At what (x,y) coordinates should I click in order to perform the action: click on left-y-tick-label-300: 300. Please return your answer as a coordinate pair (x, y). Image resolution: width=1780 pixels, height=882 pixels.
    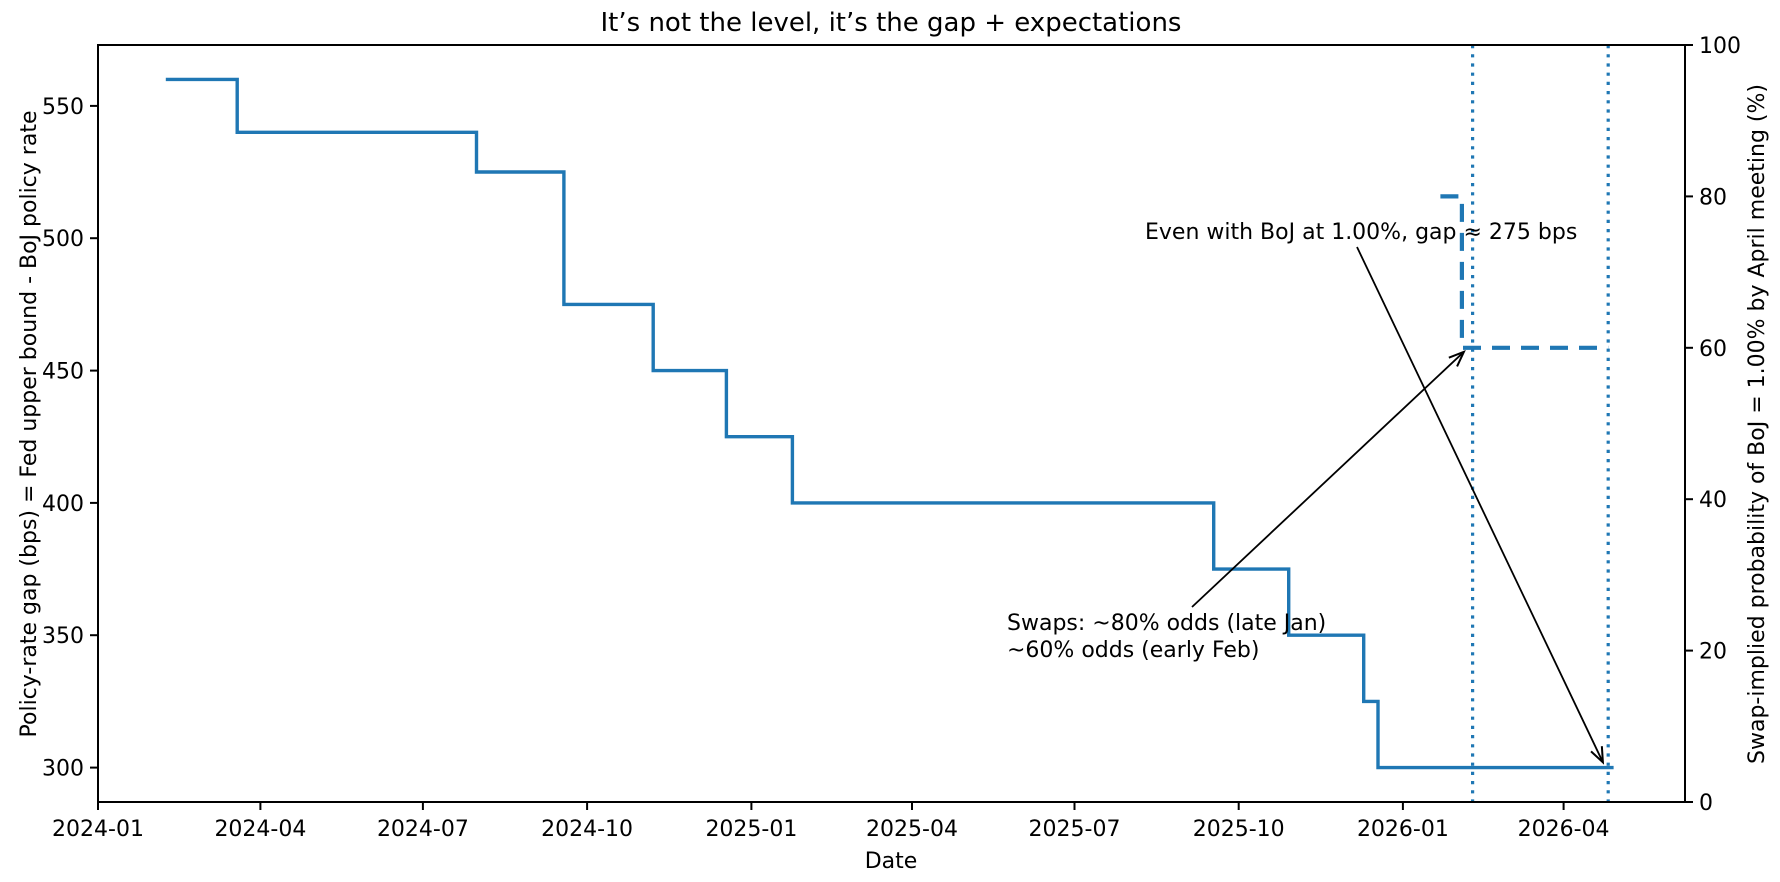
    Looking at the image, I should click on (63, 769).